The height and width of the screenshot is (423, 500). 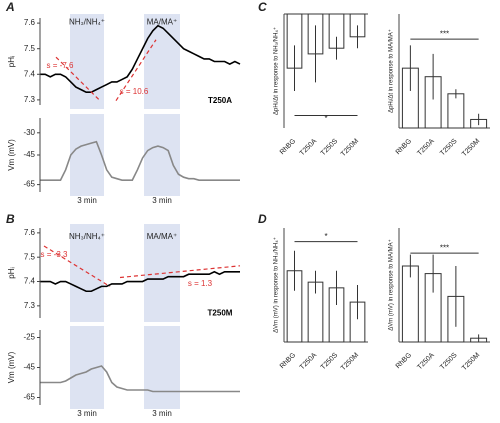 I want to click on panel-label: A, so click(x=10, y=7).